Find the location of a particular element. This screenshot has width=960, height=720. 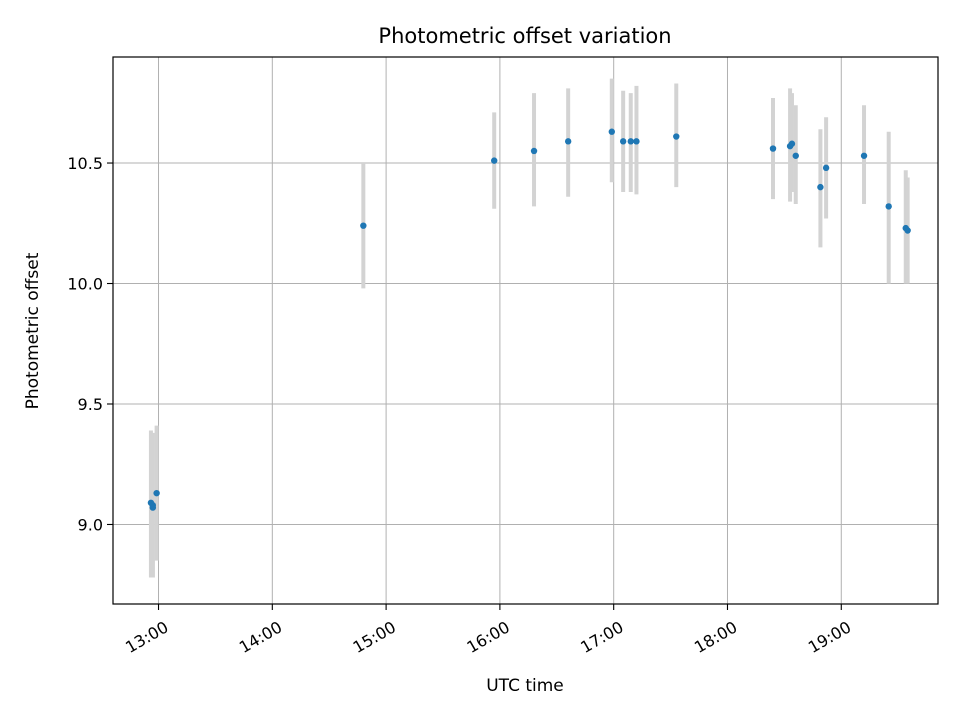

y-axis-ticks: 9.0 9.5 10.0 10.5 is located at coordinates (90, 344).